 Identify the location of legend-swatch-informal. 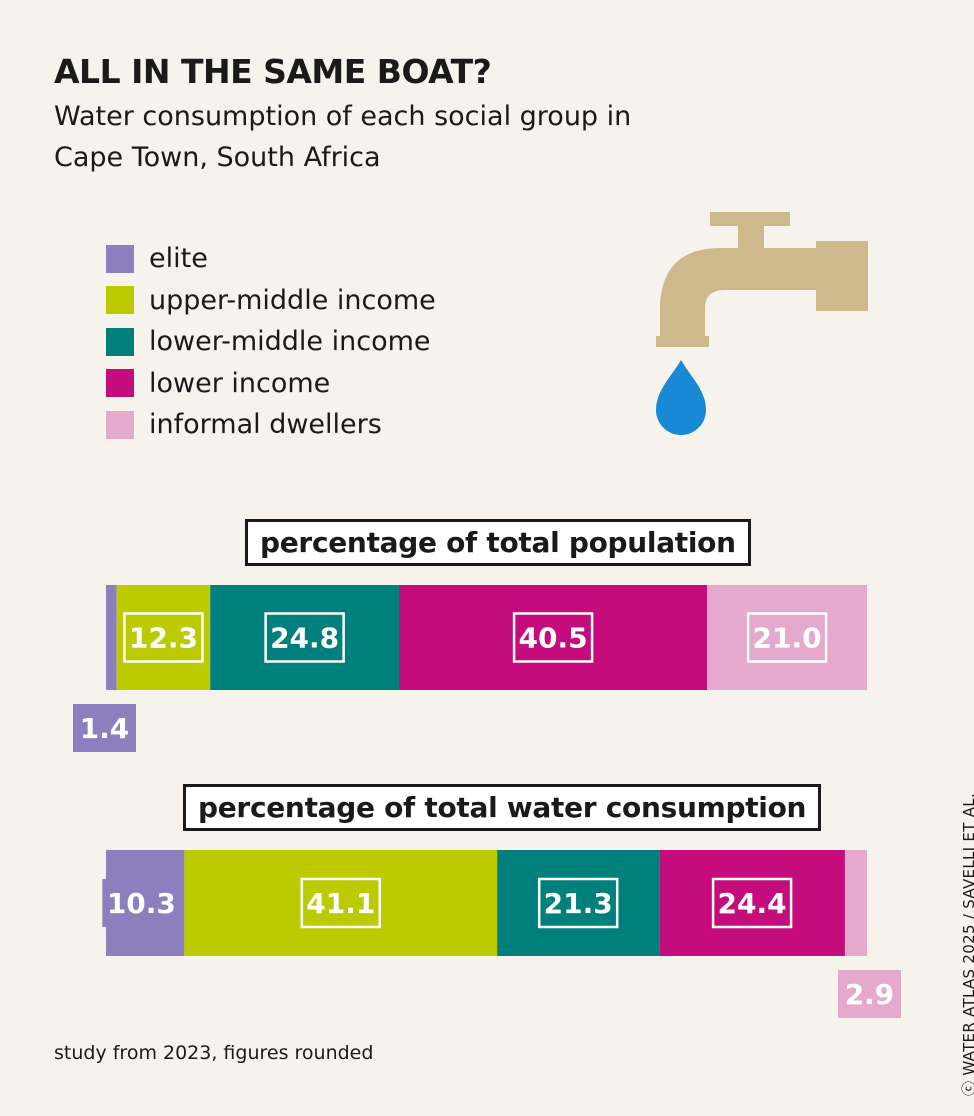
(120, 424).